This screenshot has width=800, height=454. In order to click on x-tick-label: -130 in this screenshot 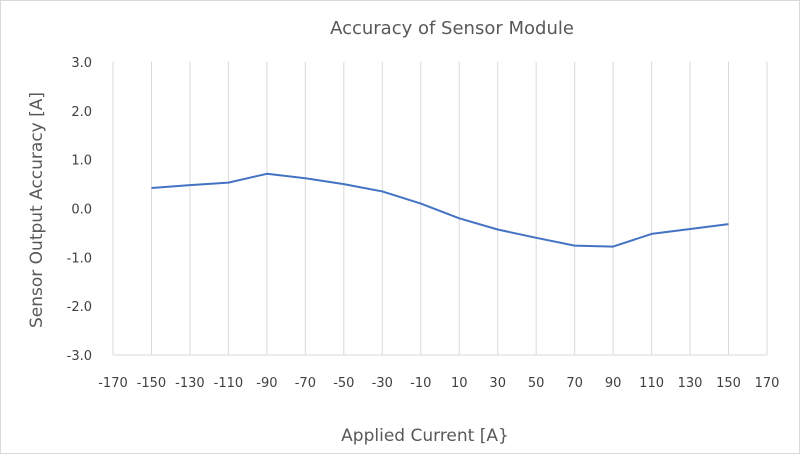, I will do `click(190, 383)`.